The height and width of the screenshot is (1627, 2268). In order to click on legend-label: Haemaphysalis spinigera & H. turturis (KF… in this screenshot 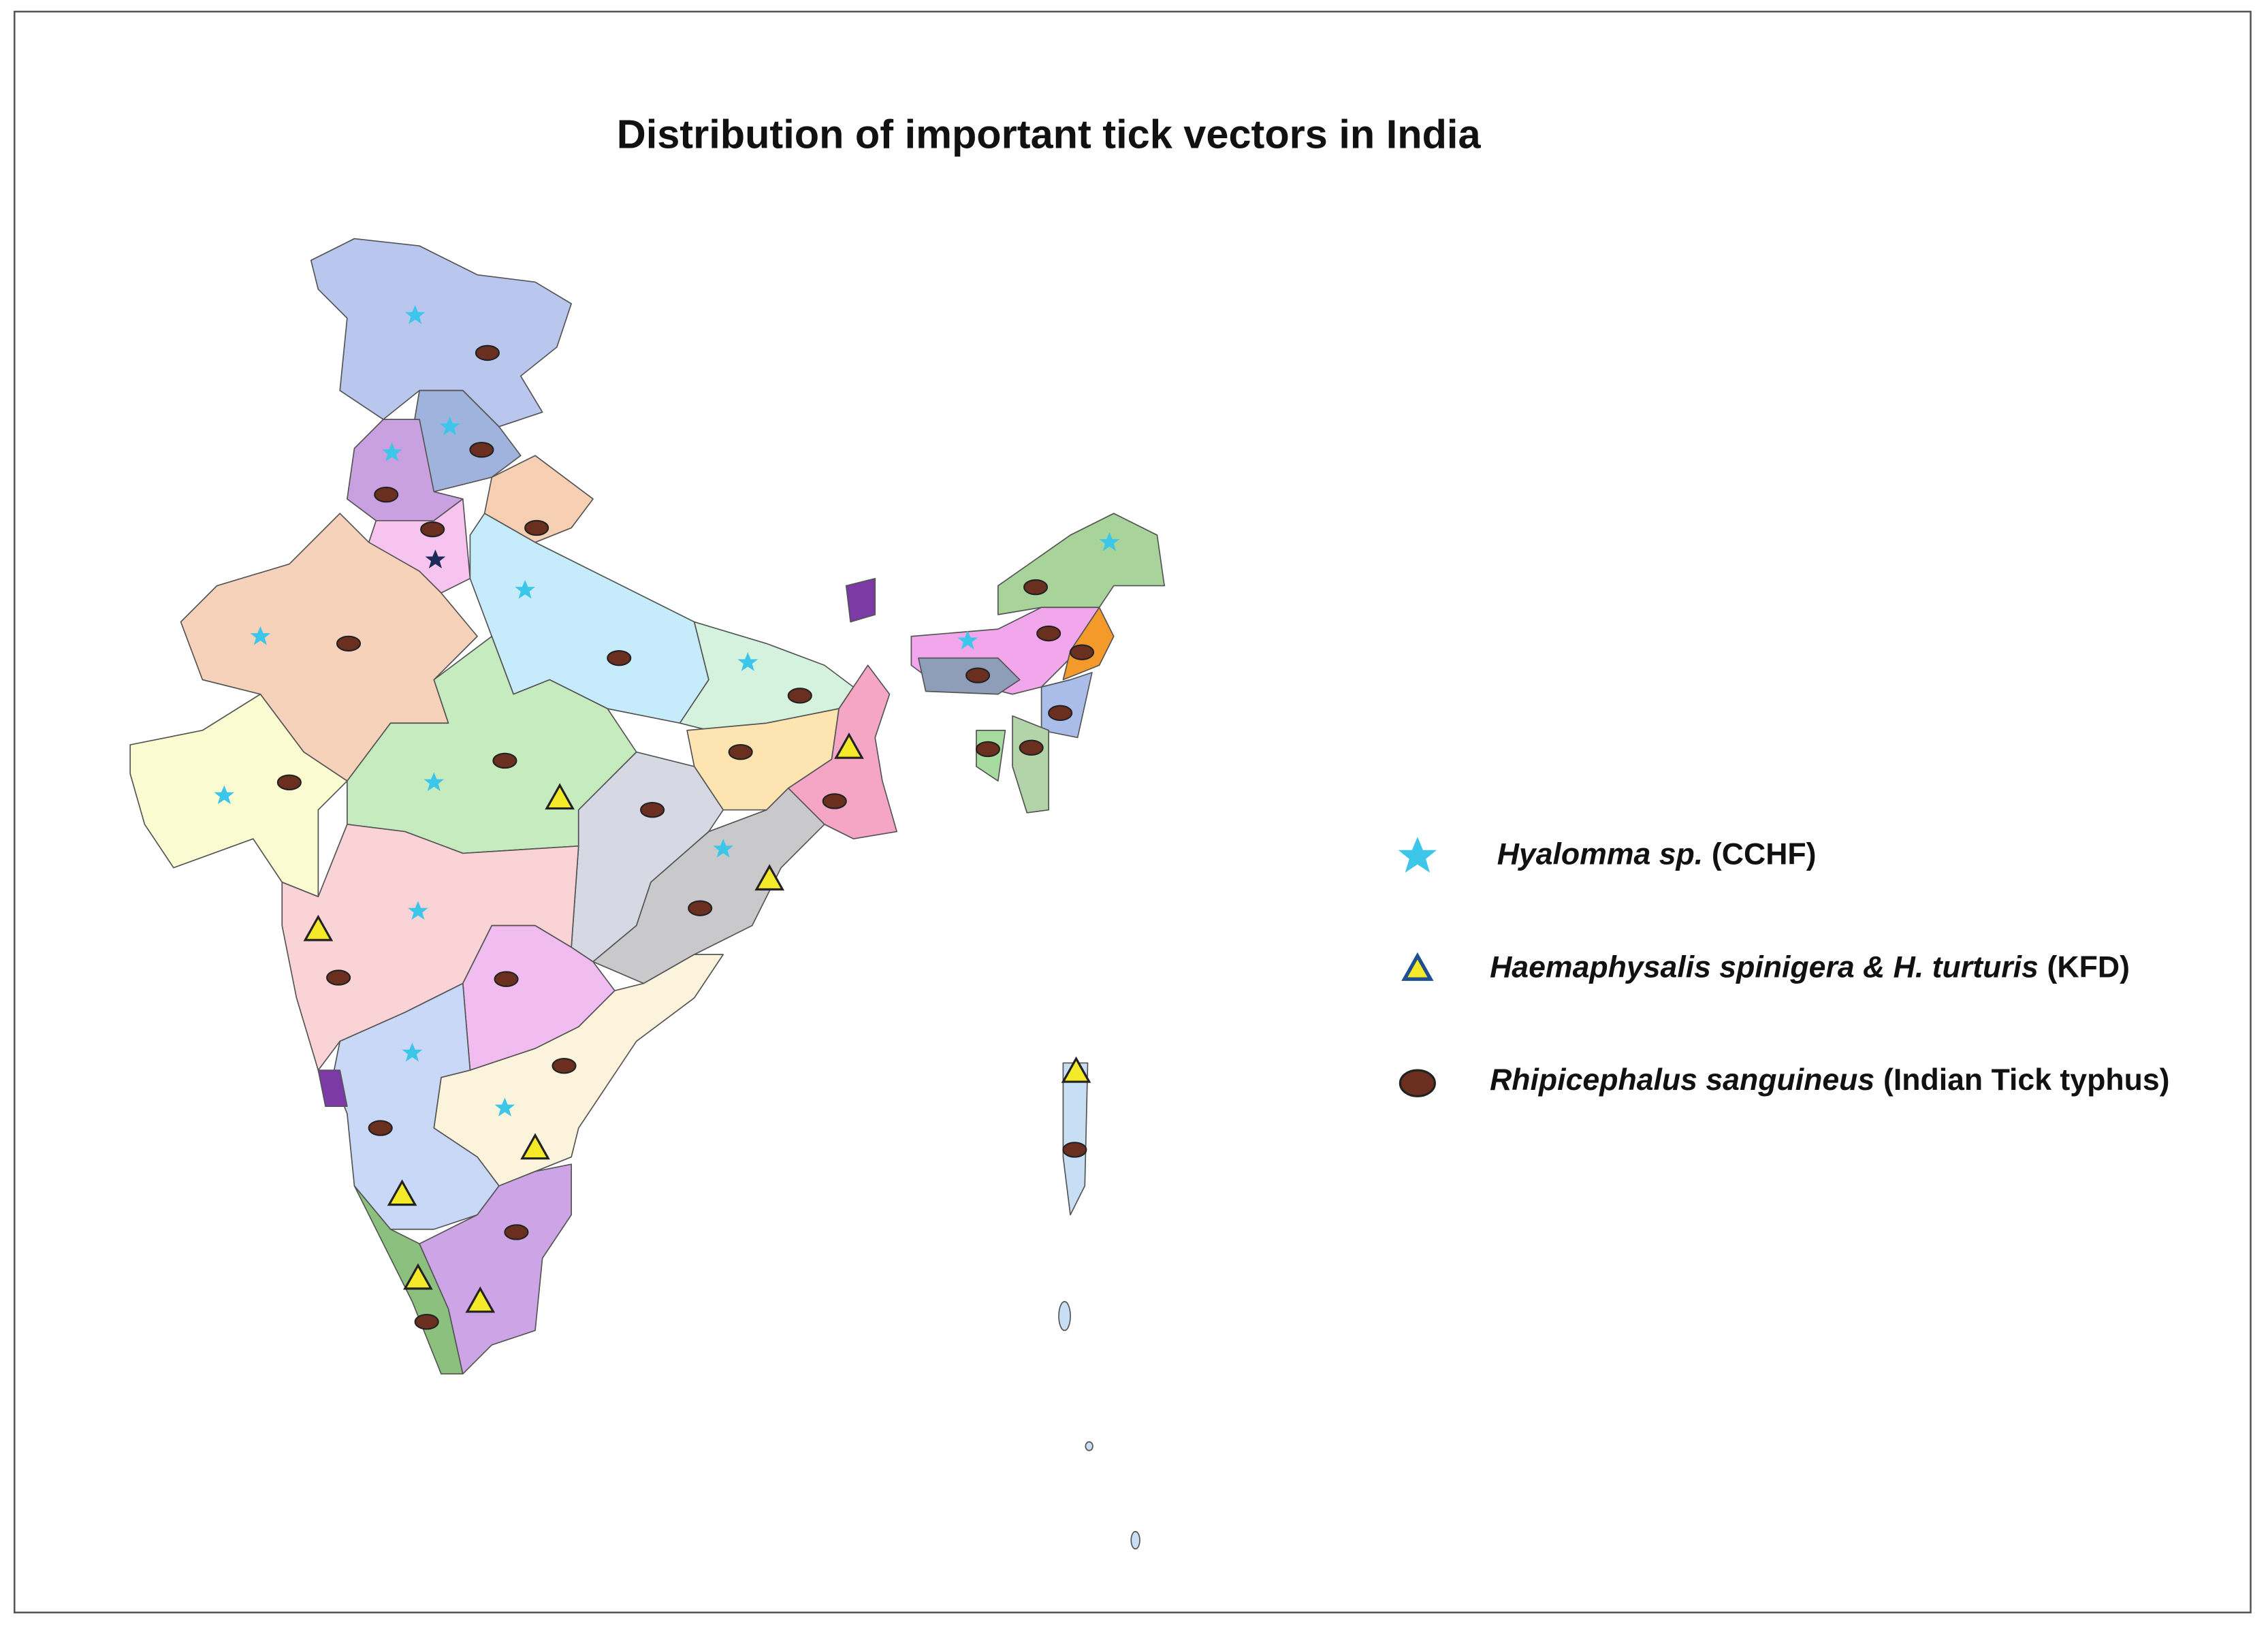, I will do `click(1810, 967)`.